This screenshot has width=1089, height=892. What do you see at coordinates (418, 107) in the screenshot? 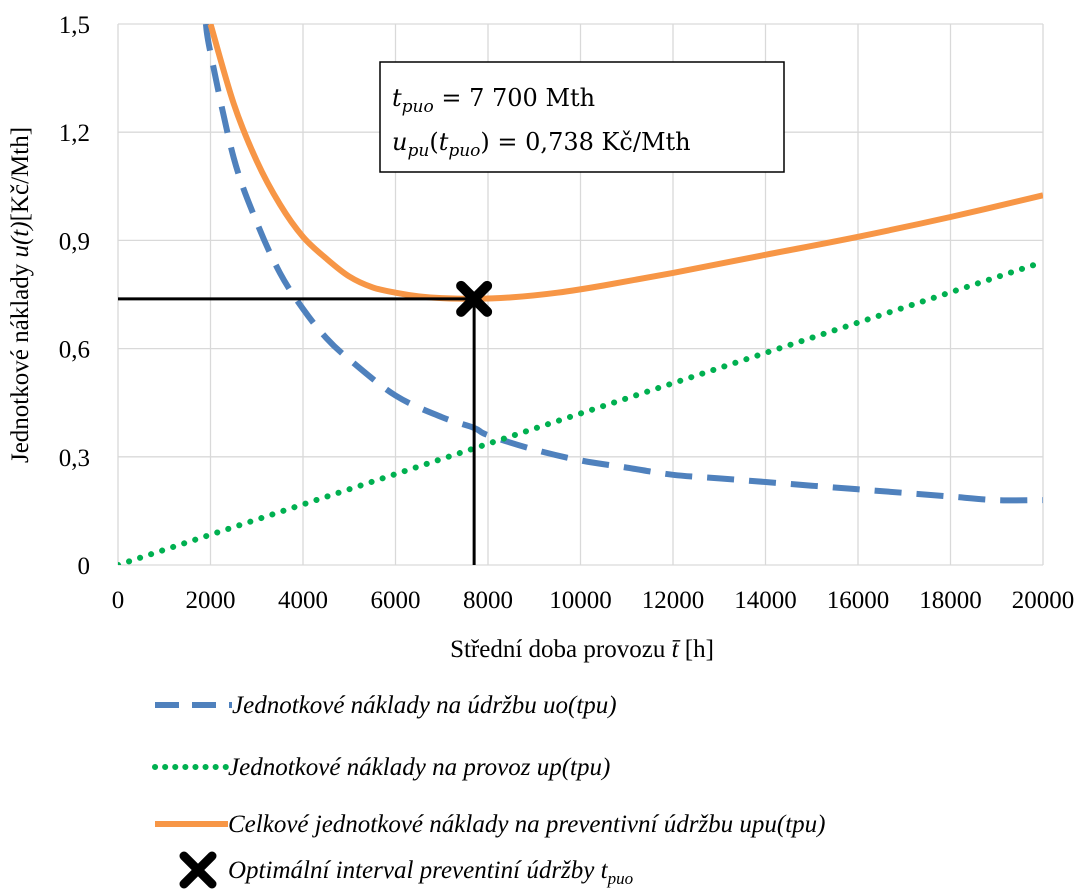
I see `annotation-t-subscript: puo` at bounding box center [418, 107].